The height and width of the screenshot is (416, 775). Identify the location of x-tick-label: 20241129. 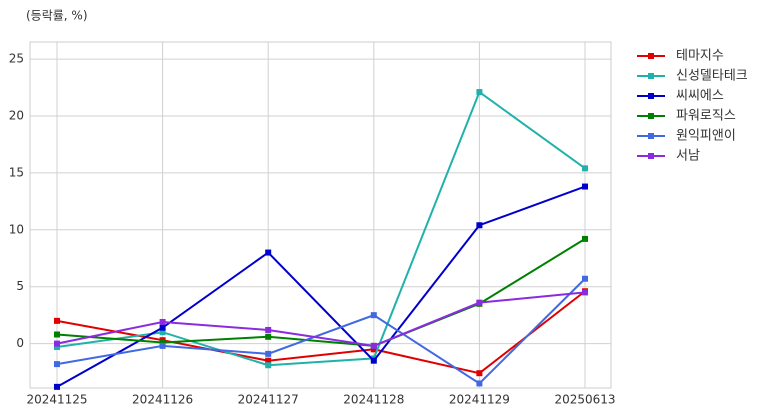
(479, 400).